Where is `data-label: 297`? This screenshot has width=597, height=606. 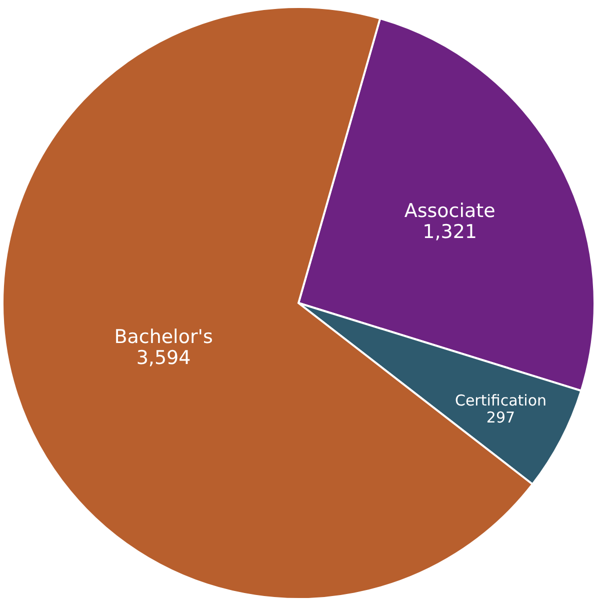
data-label: 297 is located at coordinates (501, 417).